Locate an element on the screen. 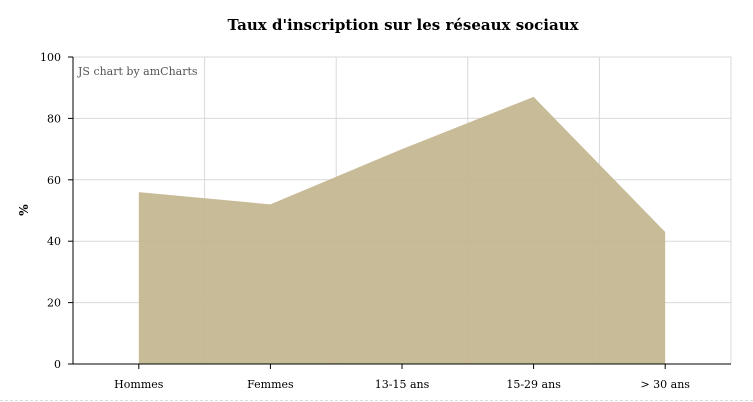  x-tick-labels: Hommes Femmes 13-15 ans 15-29 ans > 30 ans is located at coordinates (402, 377).